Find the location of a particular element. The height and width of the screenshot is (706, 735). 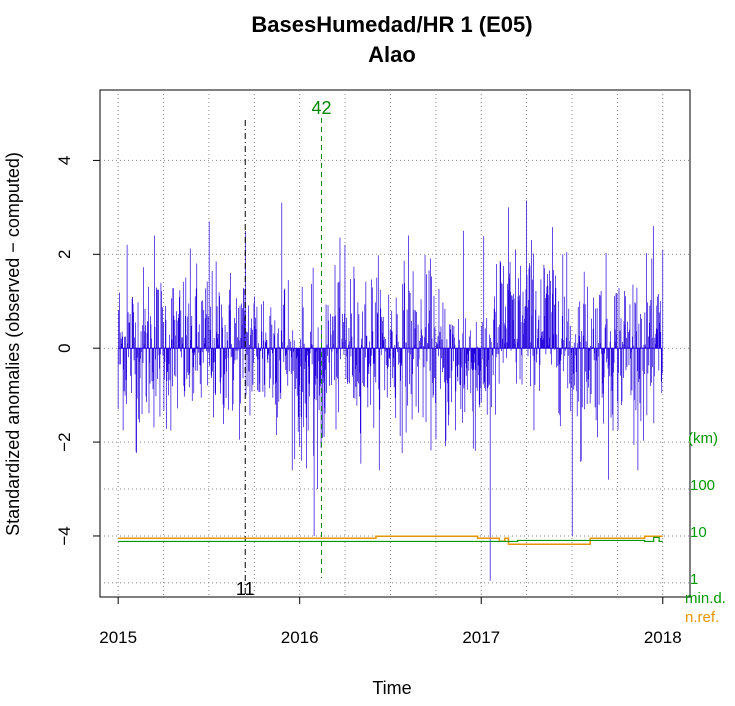

x-tick-label: 2017 is located at coordinates (481, 637).